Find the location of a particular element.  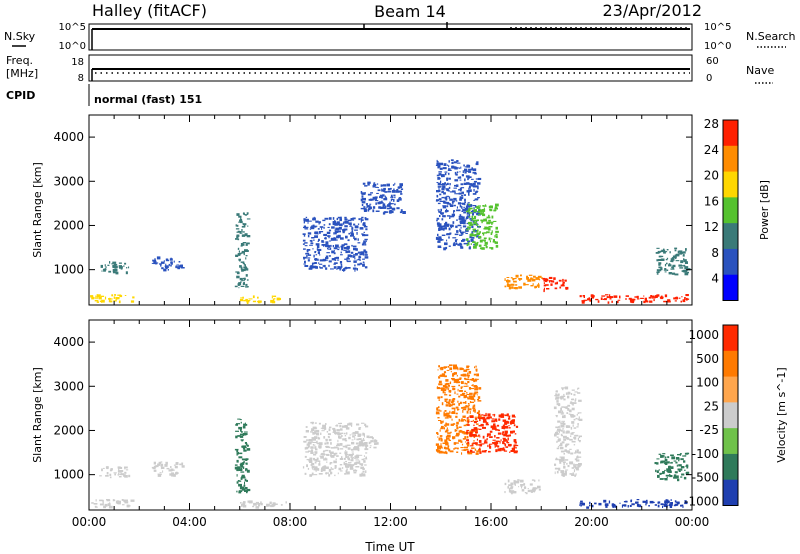

data-region is located at coordinates (568, 431).